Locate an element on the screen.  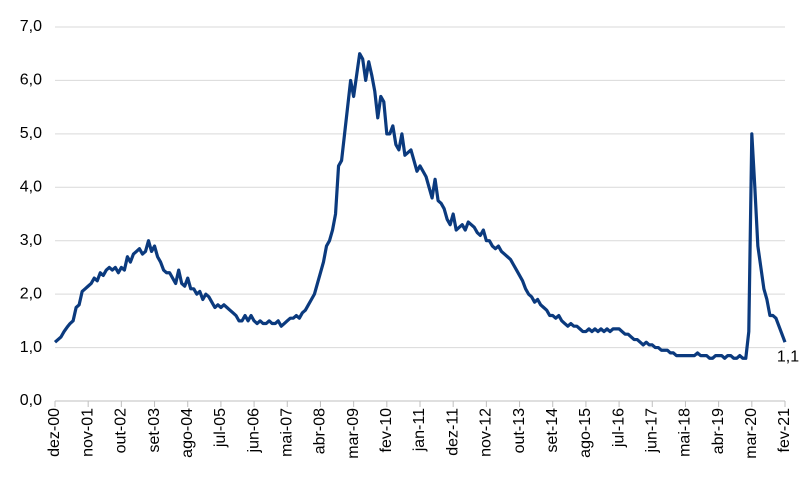
x-tick-label: out-02 is located at coordinates (121, 430).